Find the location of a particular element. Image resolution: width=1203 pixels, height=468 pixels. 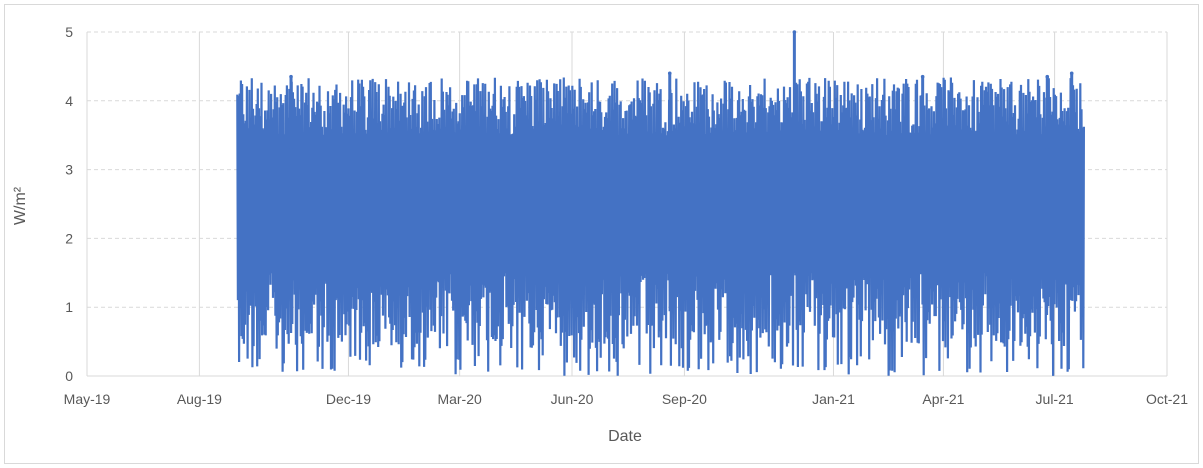

series-core-band is located at coordinates (660, 197).